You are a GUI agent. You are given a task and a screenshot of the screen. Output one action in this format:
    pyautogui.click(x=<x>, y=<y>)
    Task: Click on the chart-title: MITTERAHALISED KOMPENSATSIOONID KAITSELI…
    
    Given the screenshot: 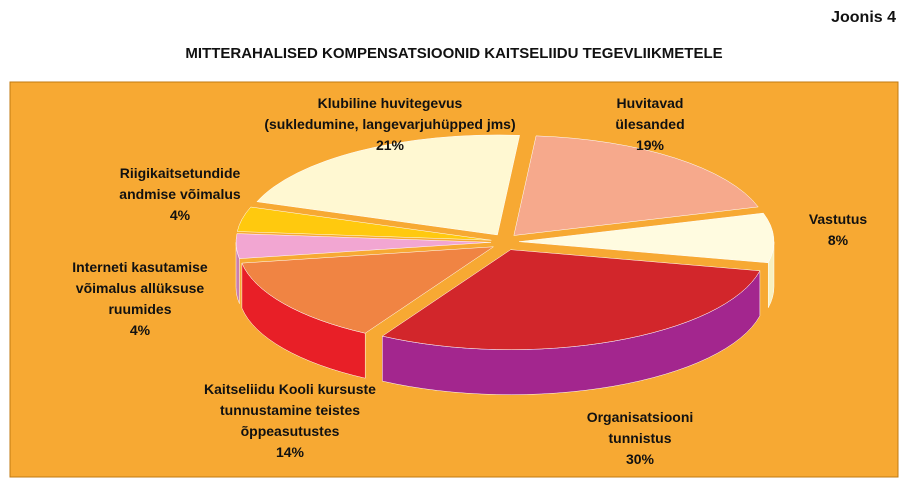 What is the action you would take?
    pyautogui.click(x=453, y=53)
    